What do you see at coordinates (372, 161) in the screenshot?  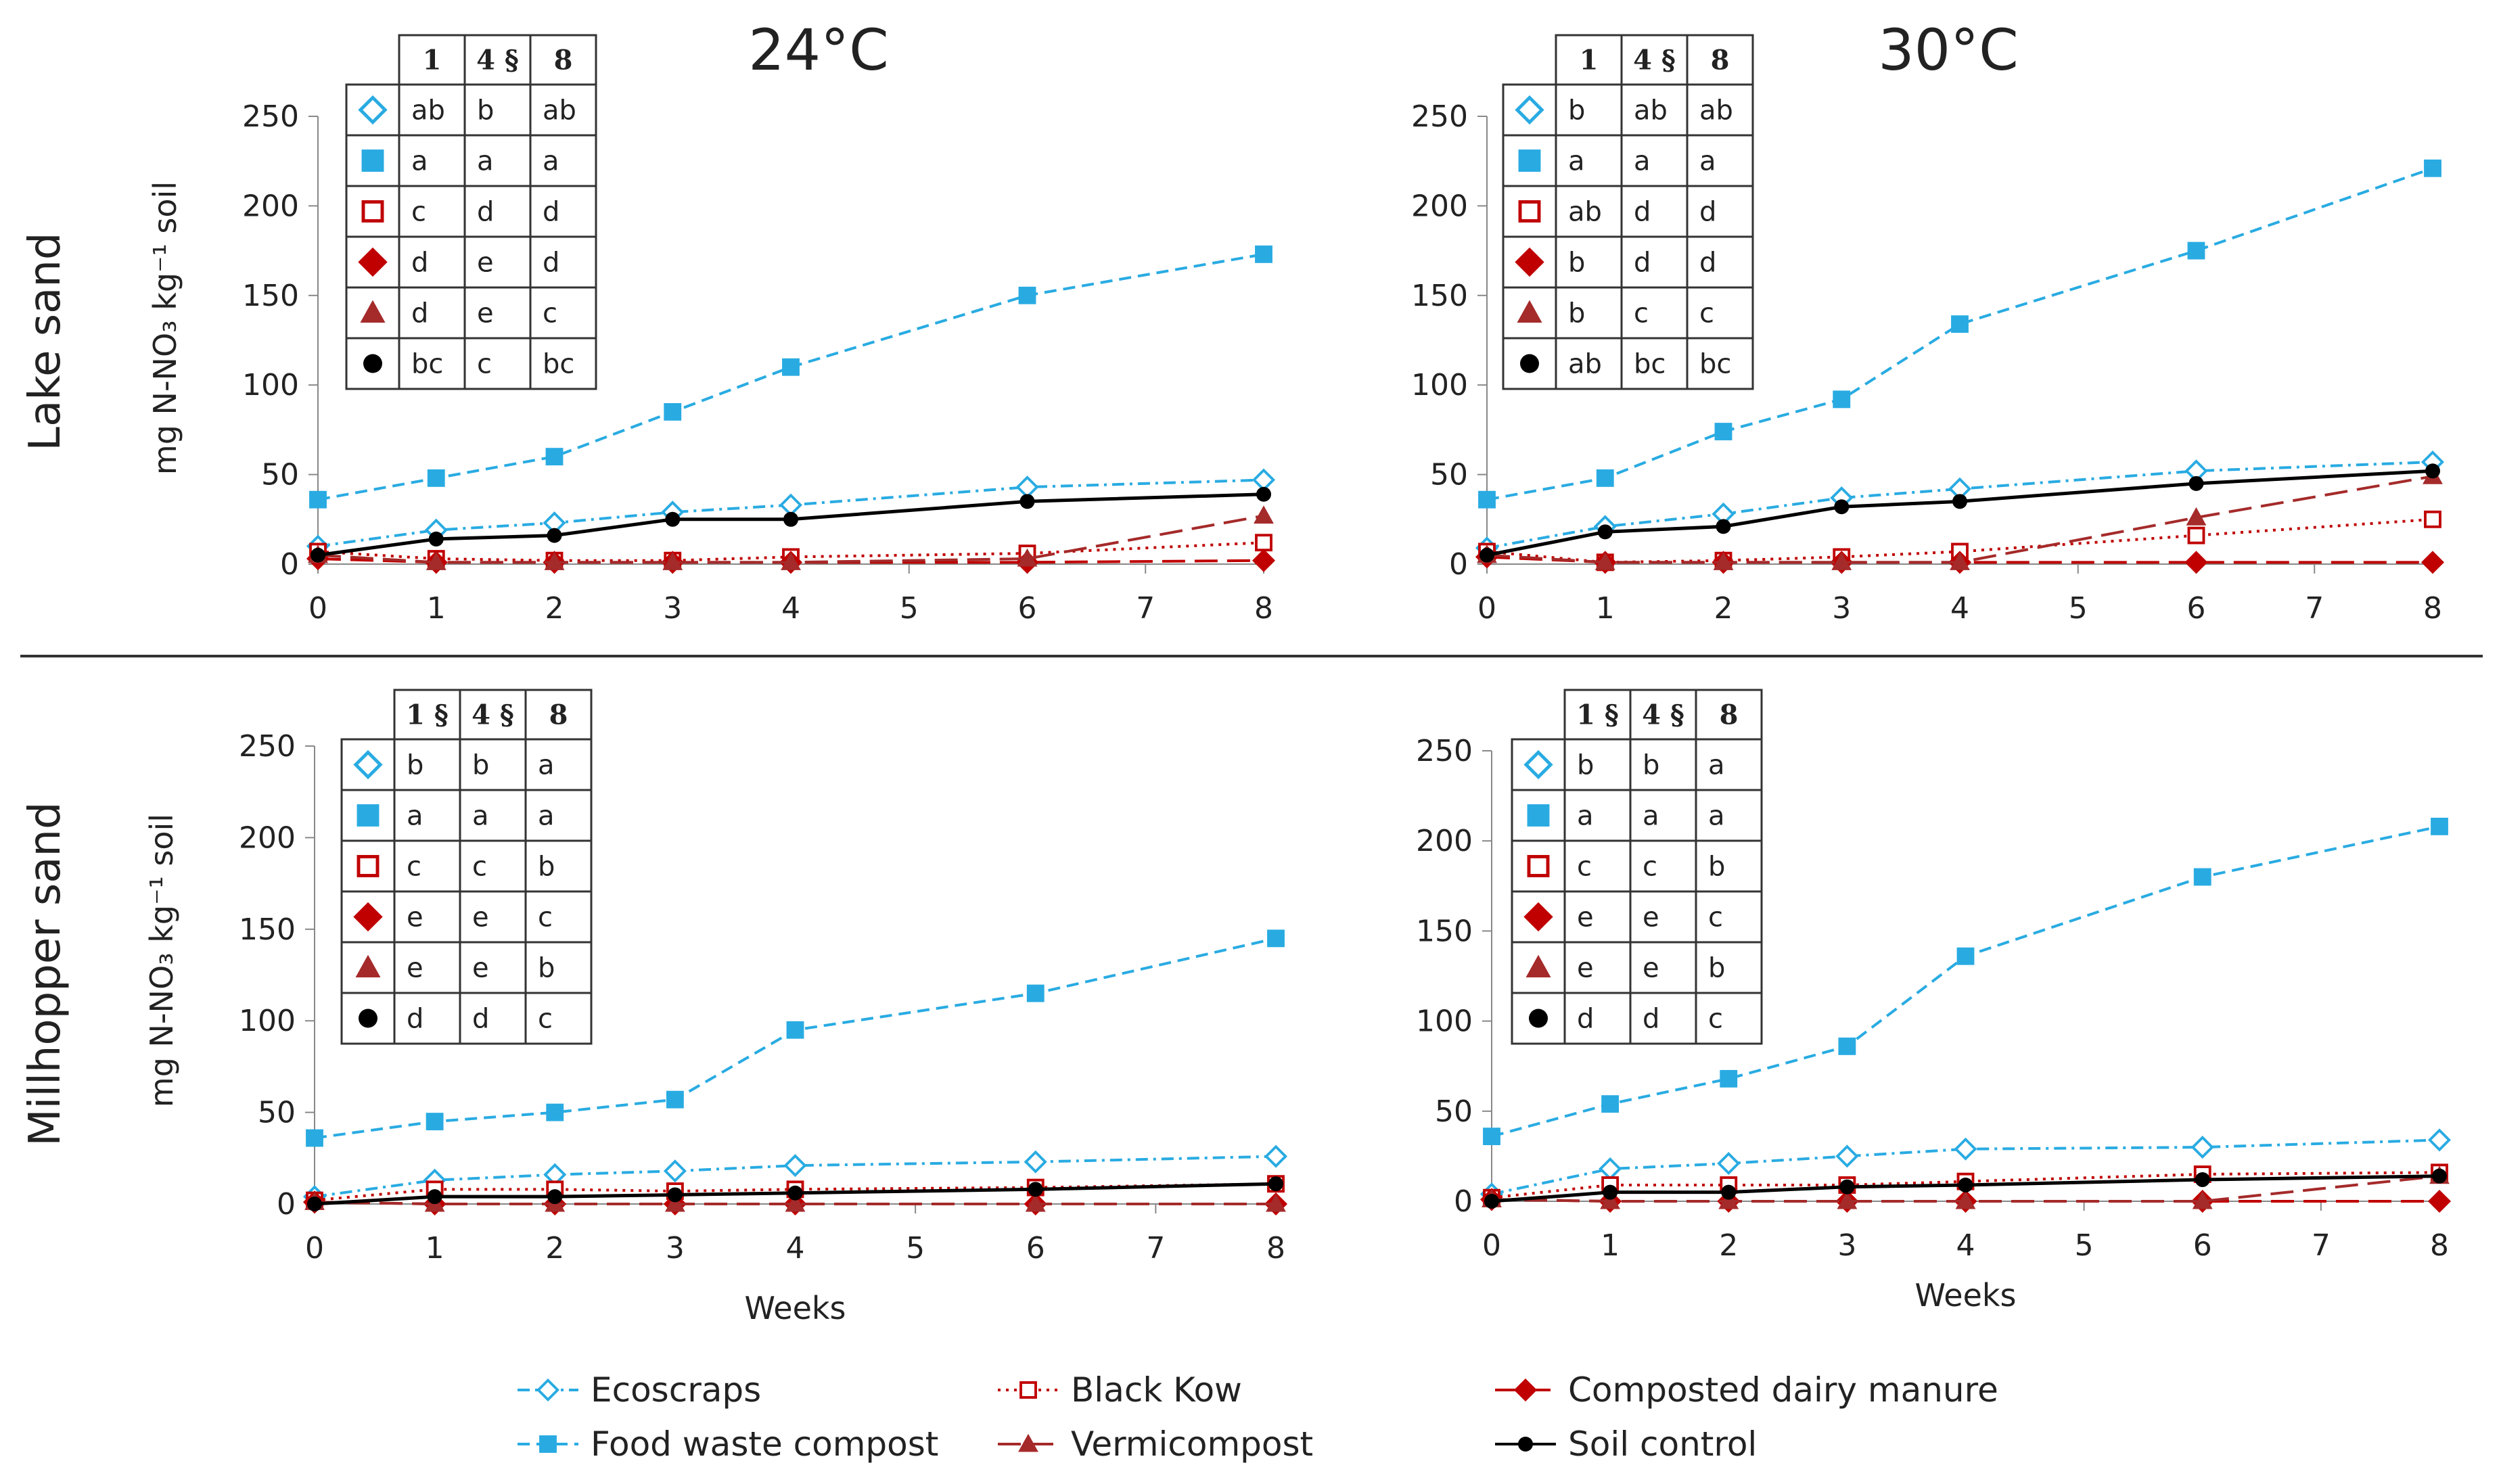 I see `table-marker-food-waste-compost` at bounding box center [372, 161].